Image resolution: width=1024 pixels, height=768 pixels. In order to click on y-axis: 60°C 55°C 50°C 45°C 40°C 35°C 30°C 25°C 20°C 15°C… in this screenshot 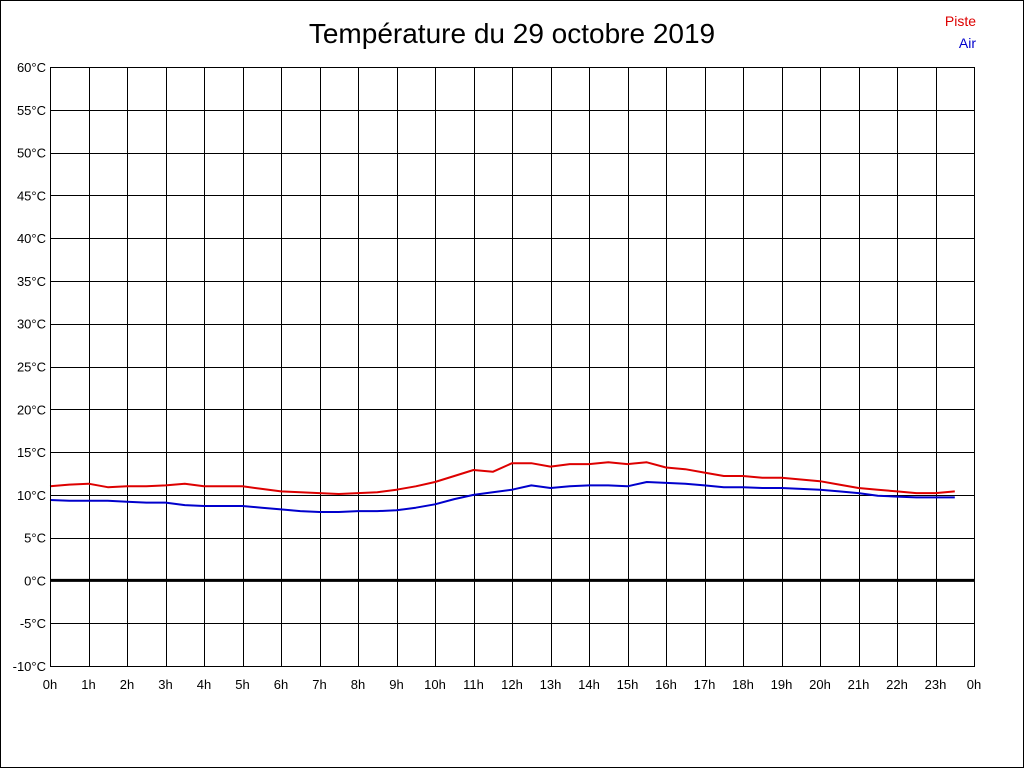, I will do `click(29, 367)`.